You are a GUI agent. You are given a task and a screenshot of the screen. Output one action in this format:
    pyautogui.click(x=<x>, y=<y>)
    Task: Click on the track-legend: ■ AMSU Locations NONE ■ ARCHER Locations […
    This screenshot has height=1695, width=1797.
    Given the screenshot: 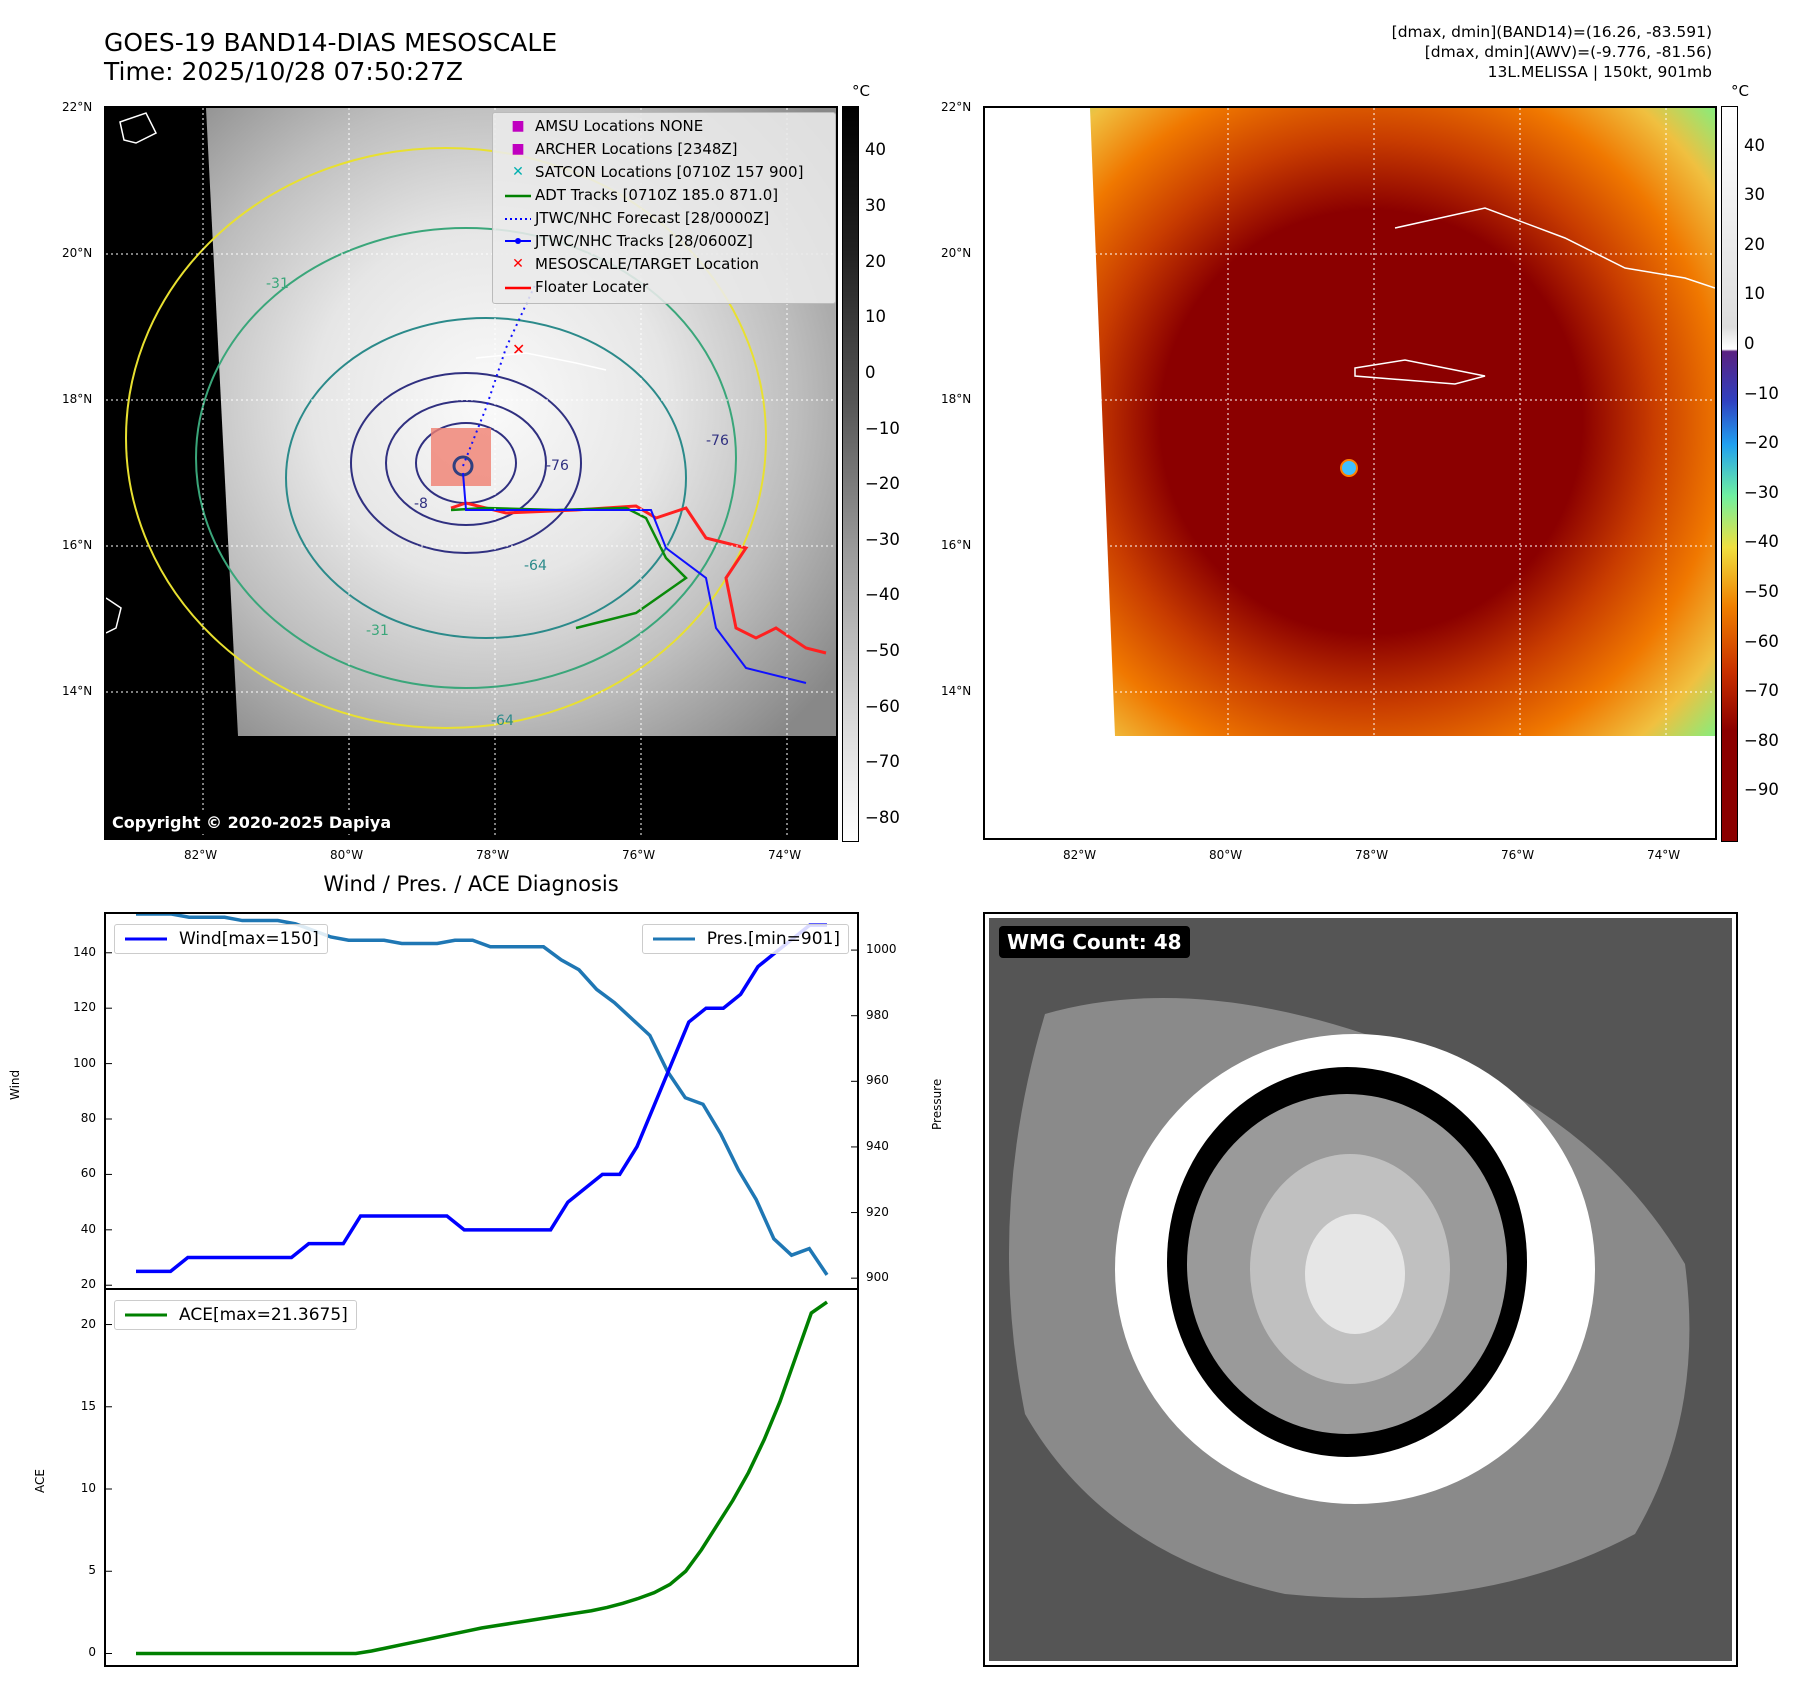 What is the action you would take?
    pyautogui.click(x=664, y=208)
    